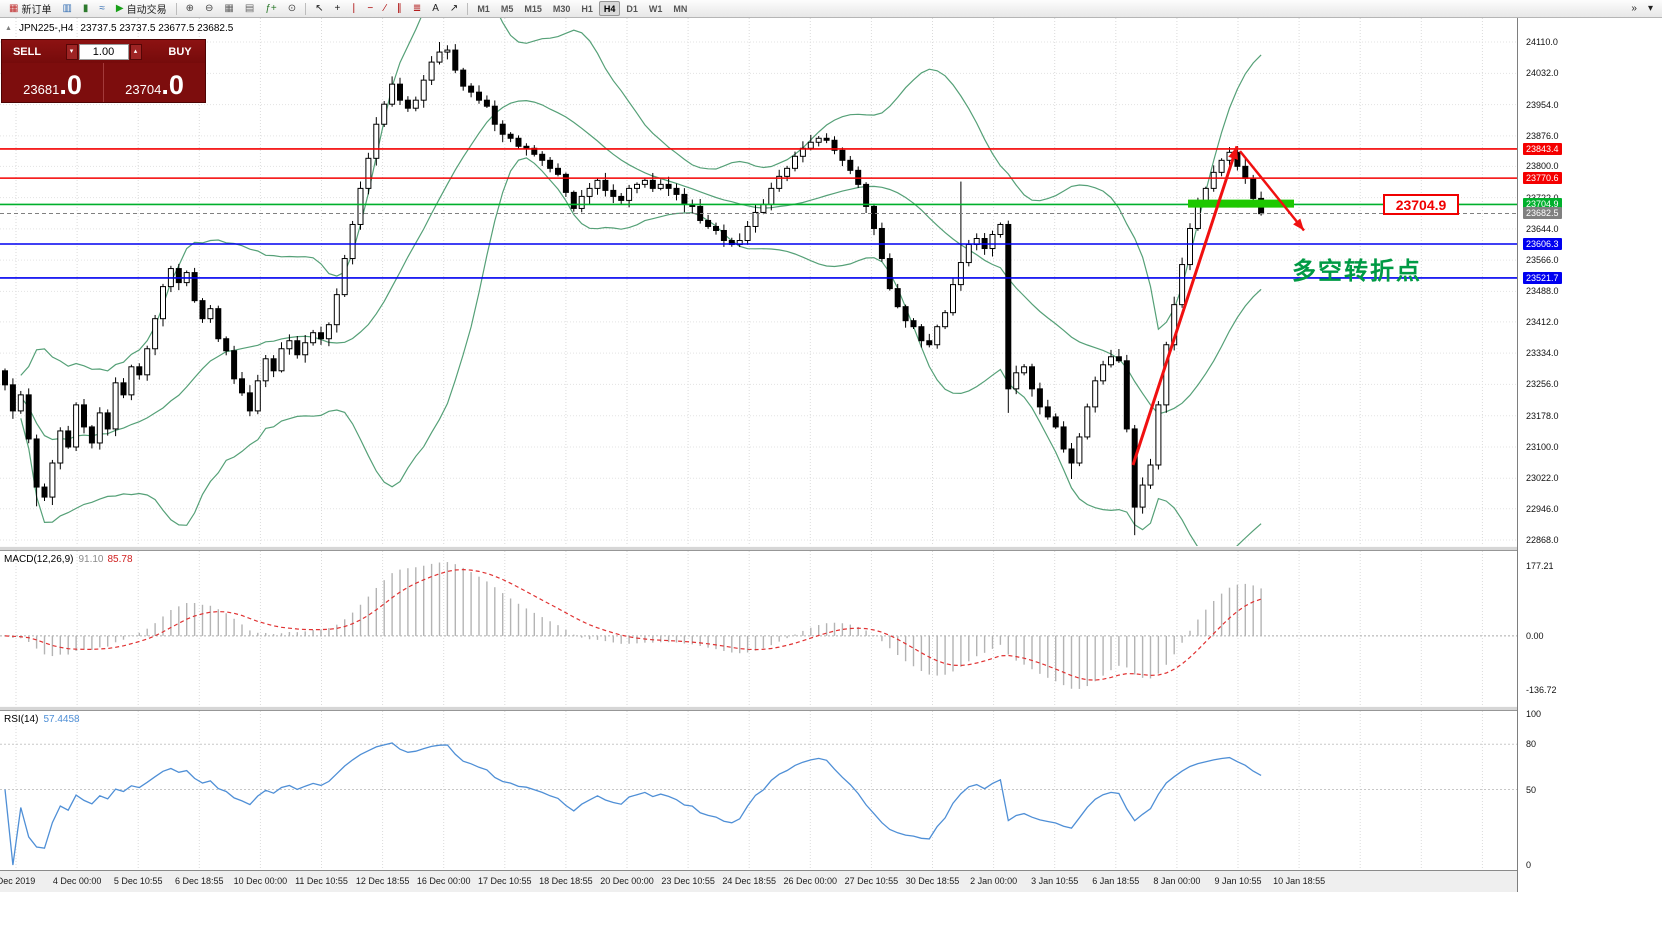 This screenshot has height=939, width=1662. Describe the element at coordinates (119, 8) in the screenshot. I see `autotrading-icon: ▶` at that location.